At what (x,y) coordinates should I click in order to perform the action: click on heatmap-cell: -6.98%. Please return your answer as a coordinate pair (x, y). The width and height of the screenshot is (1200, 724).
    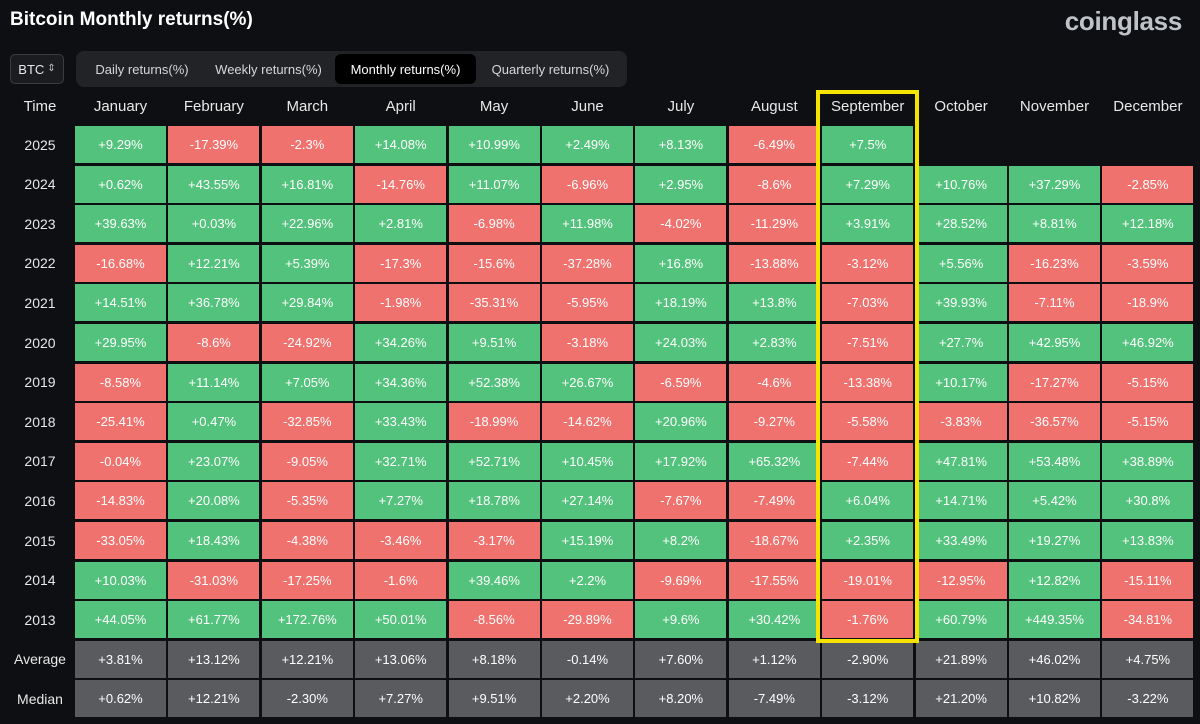
    Looking at the image, I should click on (494, 224).